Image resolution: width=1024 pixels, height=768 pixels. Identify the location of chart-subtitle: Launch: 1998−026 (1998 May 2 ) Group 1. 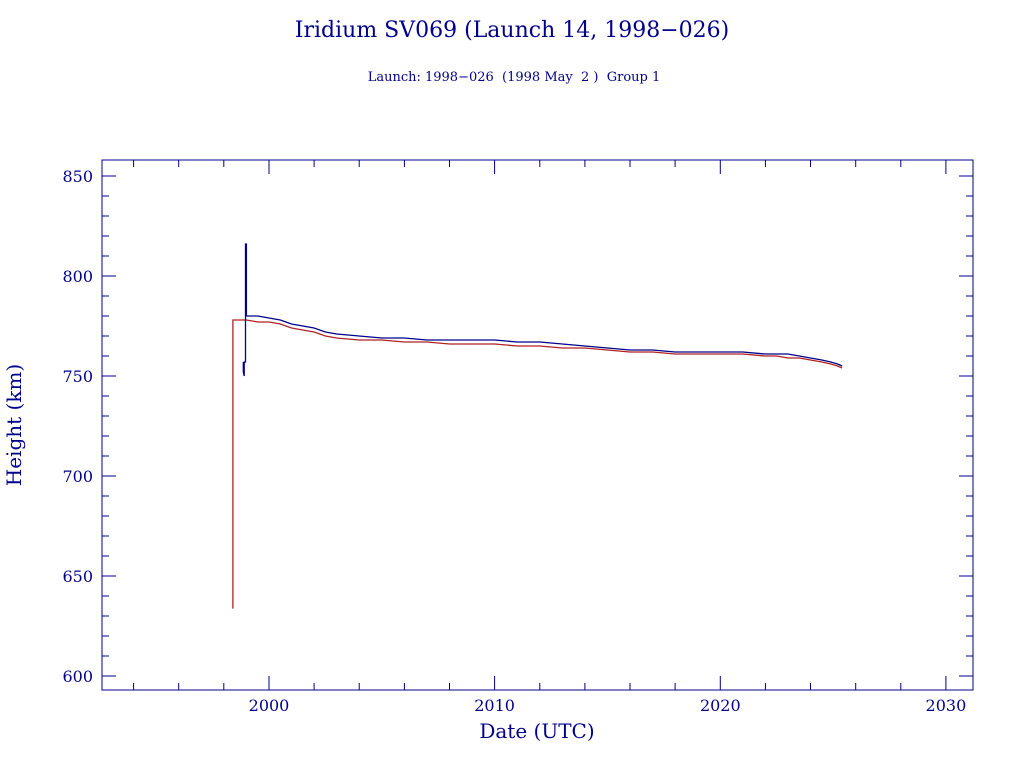
(514, 77).